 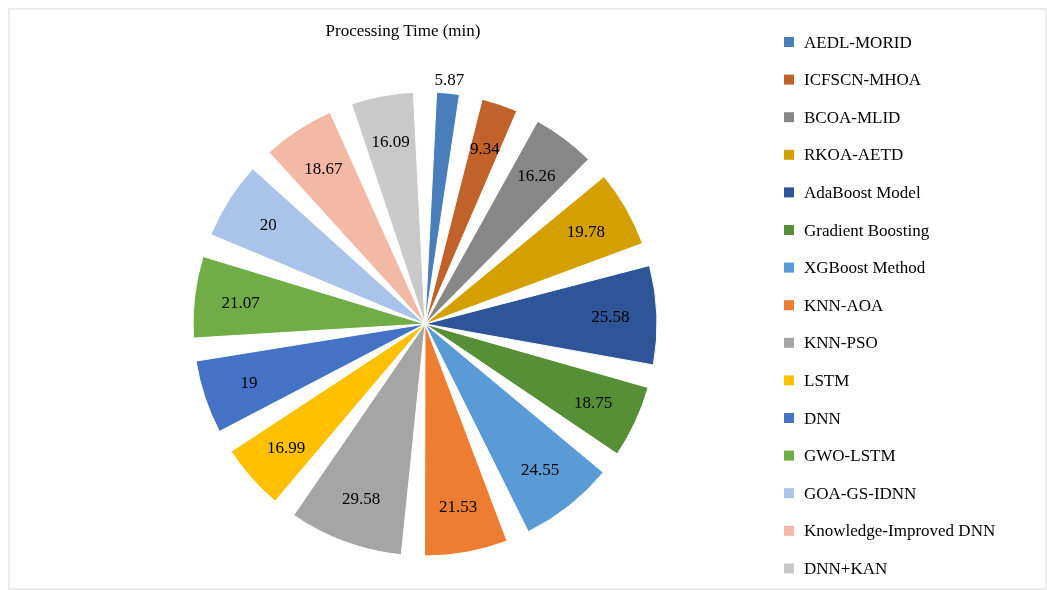 I want to click on chart-title: Processing Time (min), so click(x=403, y=30).